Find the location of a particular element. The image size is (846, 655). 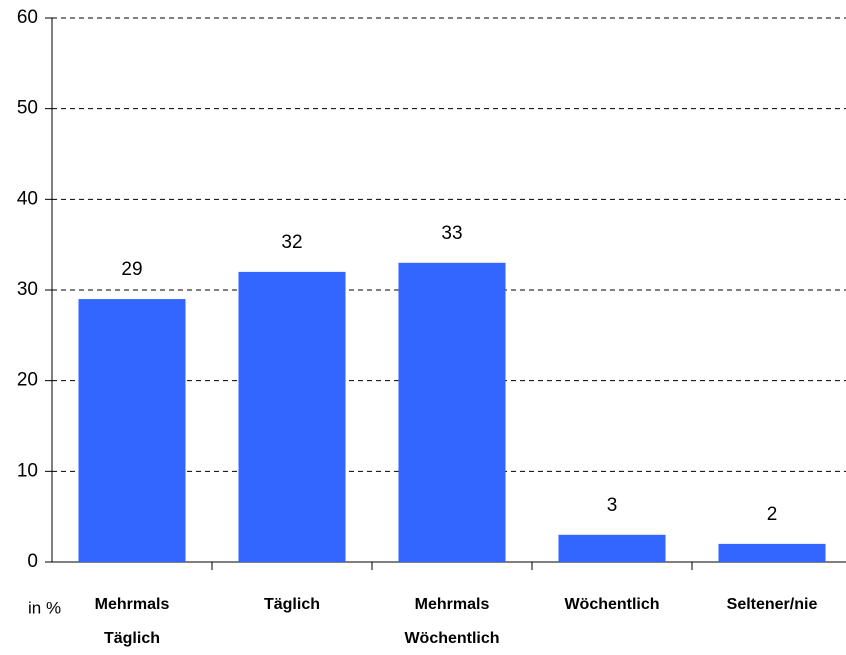

x-tick-label: Seltener/nie is located at coordinates (772, 604).